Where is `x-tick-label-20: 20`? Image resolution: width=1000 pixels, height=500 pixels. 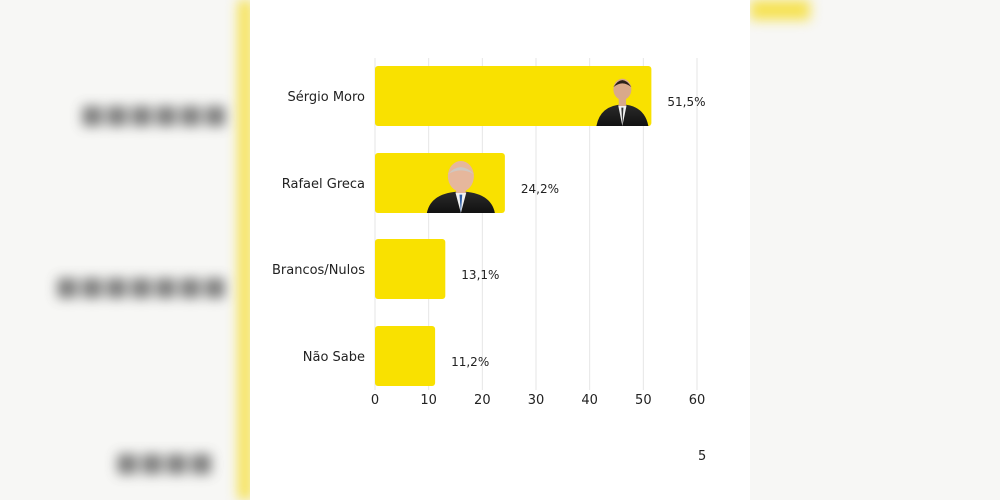 x-tick-label-20: 20 is located at coordinates (482, 400).